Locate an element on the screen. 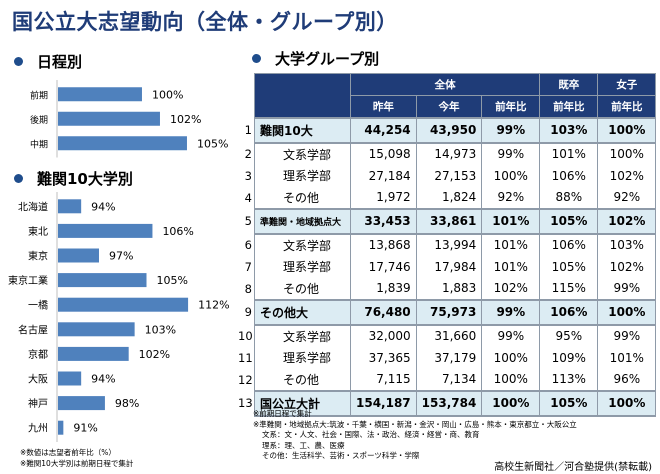  table-row: 文系学部 15,098 14,973 99% 101% 100% is located at coordinates (455, 153).